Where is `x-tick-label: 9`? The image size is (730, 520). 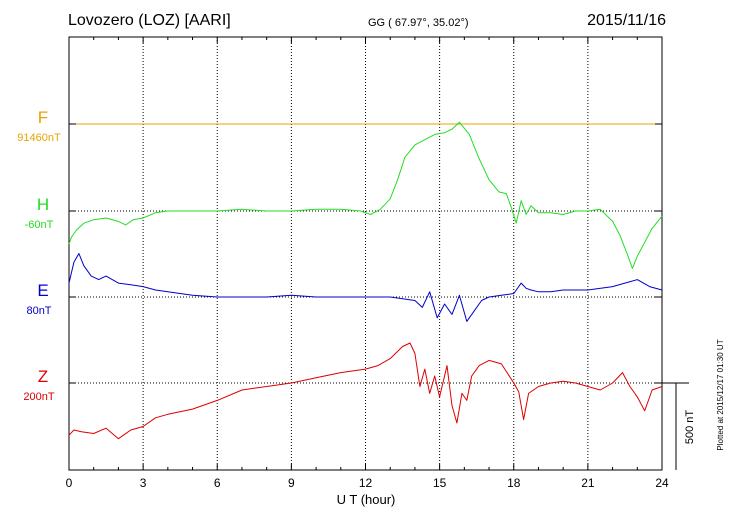 x-tick-label: 9 is located at coordinates (291, 483).